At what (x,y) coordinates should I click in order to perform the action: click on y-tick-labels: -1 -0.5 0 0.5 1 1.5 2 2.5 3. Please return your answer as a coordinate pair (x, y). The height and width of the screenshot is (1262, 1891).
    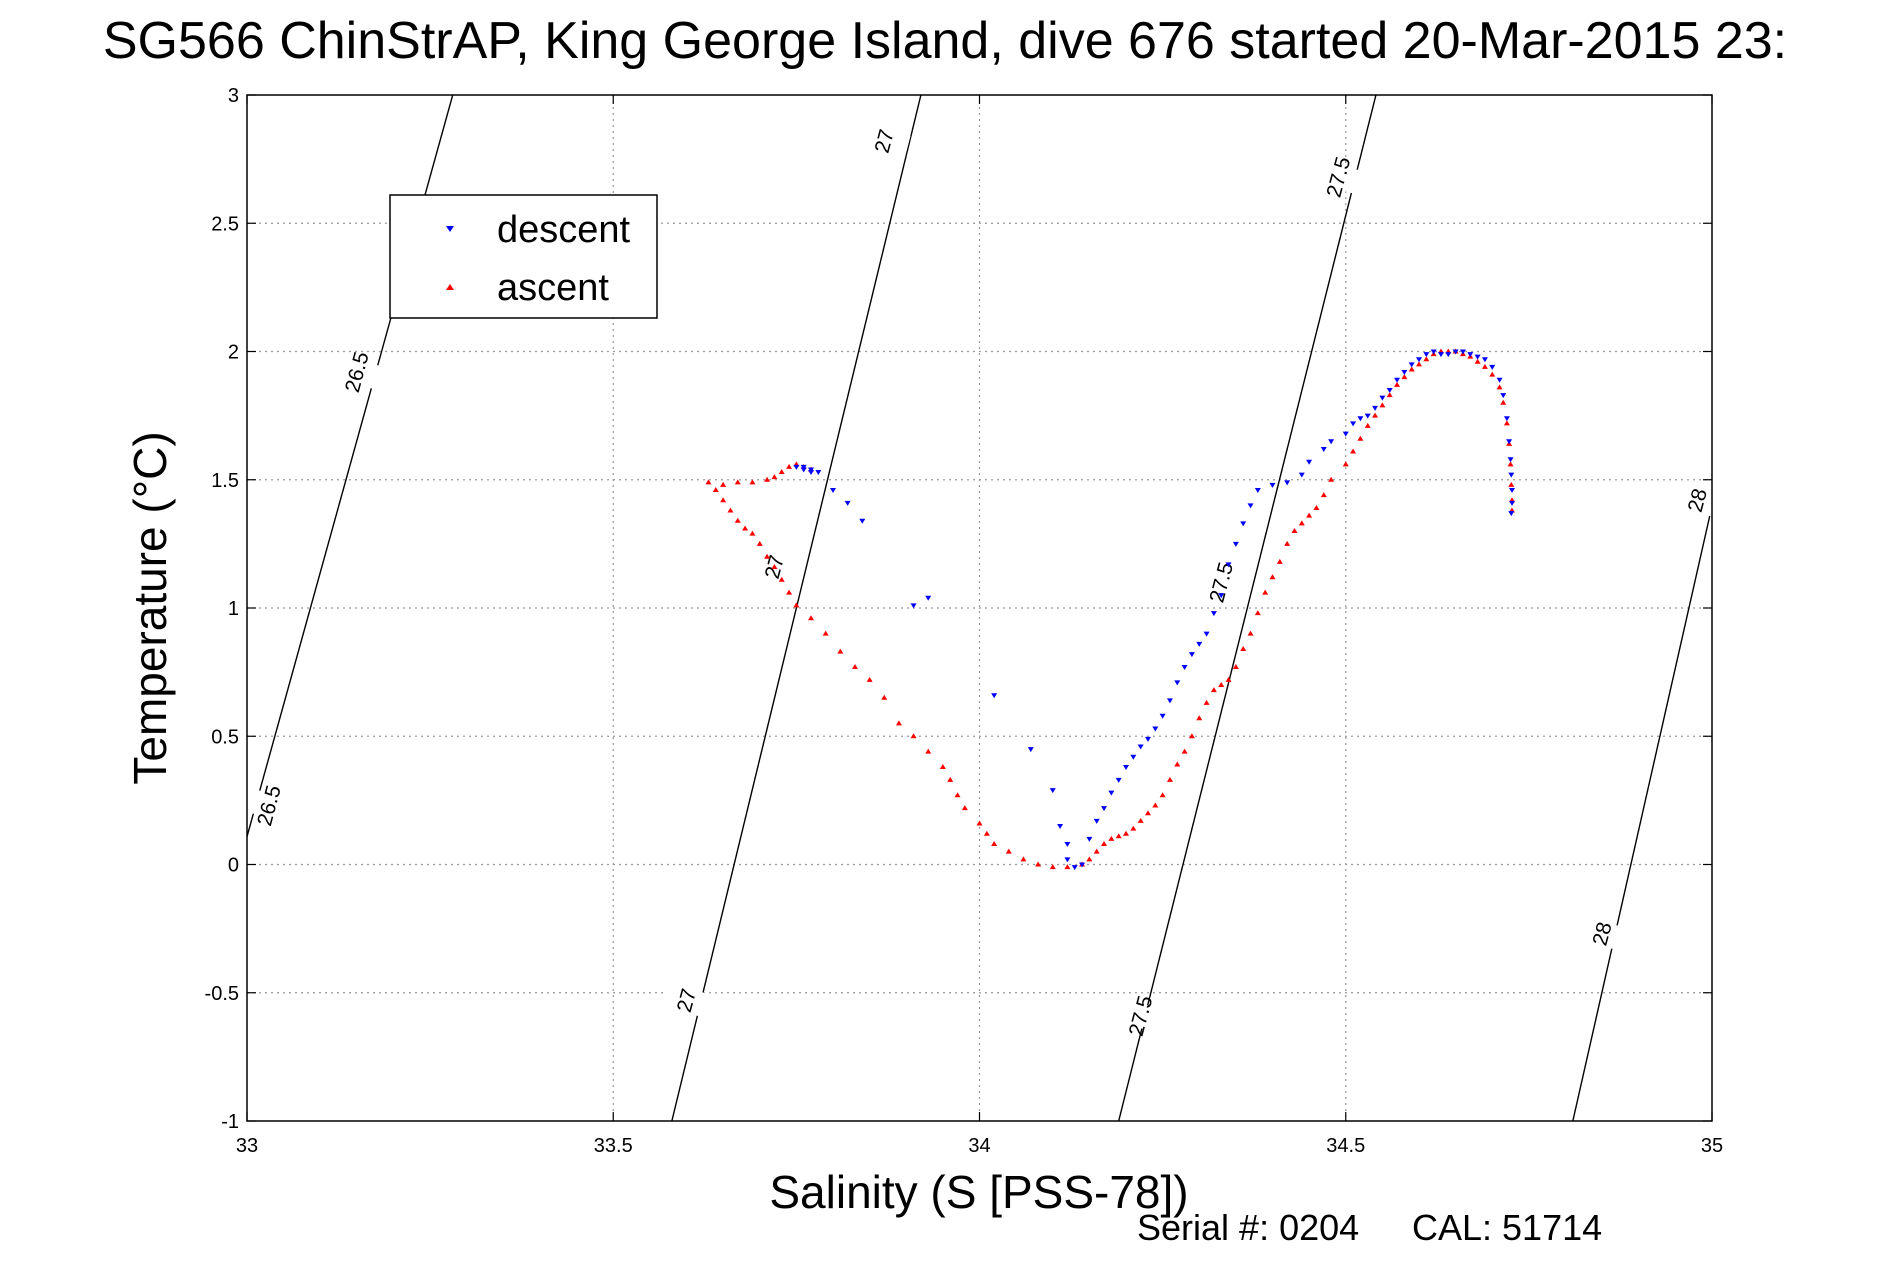
    Looking at the image, I should click on (222, 609).